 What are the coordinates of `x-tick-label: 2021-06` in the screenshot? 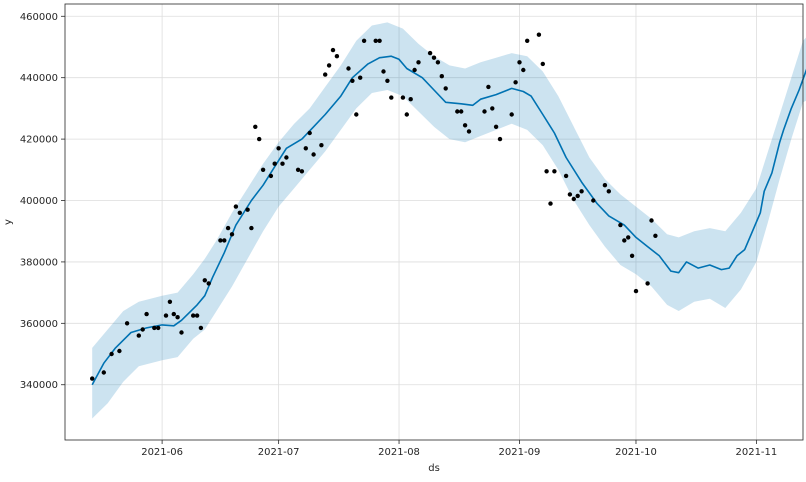 It's located at (162, 452).